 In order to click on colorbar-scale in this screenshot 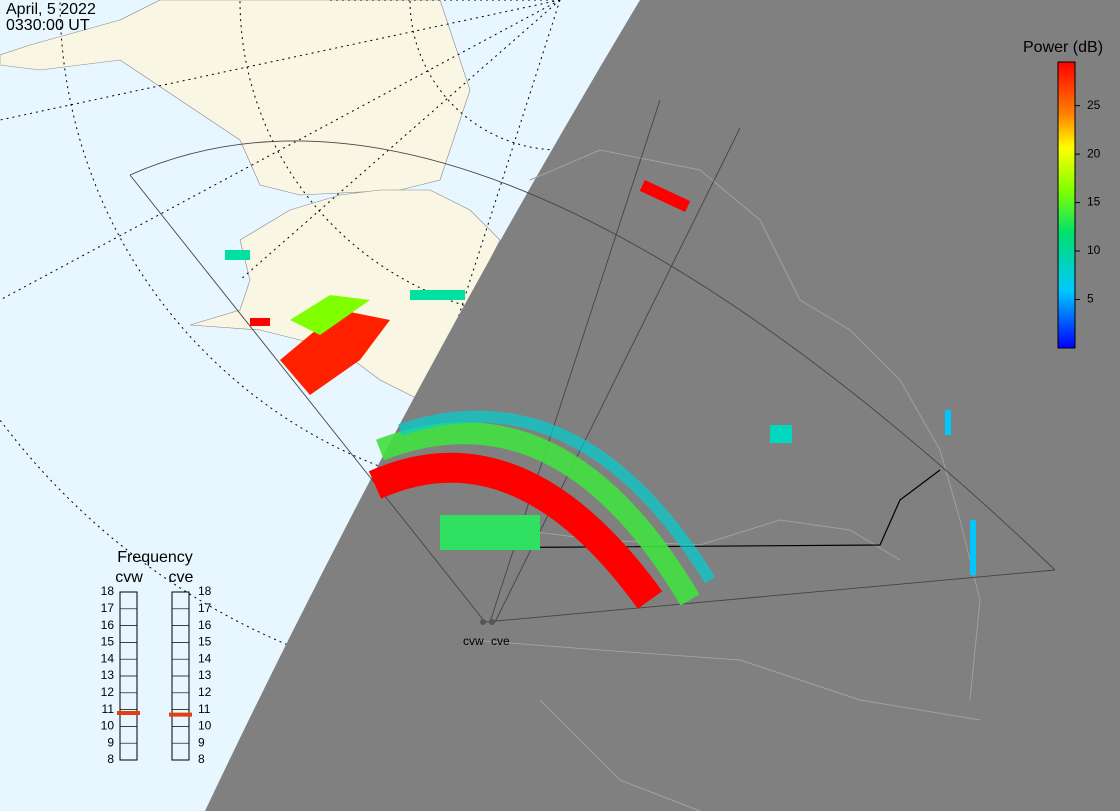, I will do `click(1066, 205)`.